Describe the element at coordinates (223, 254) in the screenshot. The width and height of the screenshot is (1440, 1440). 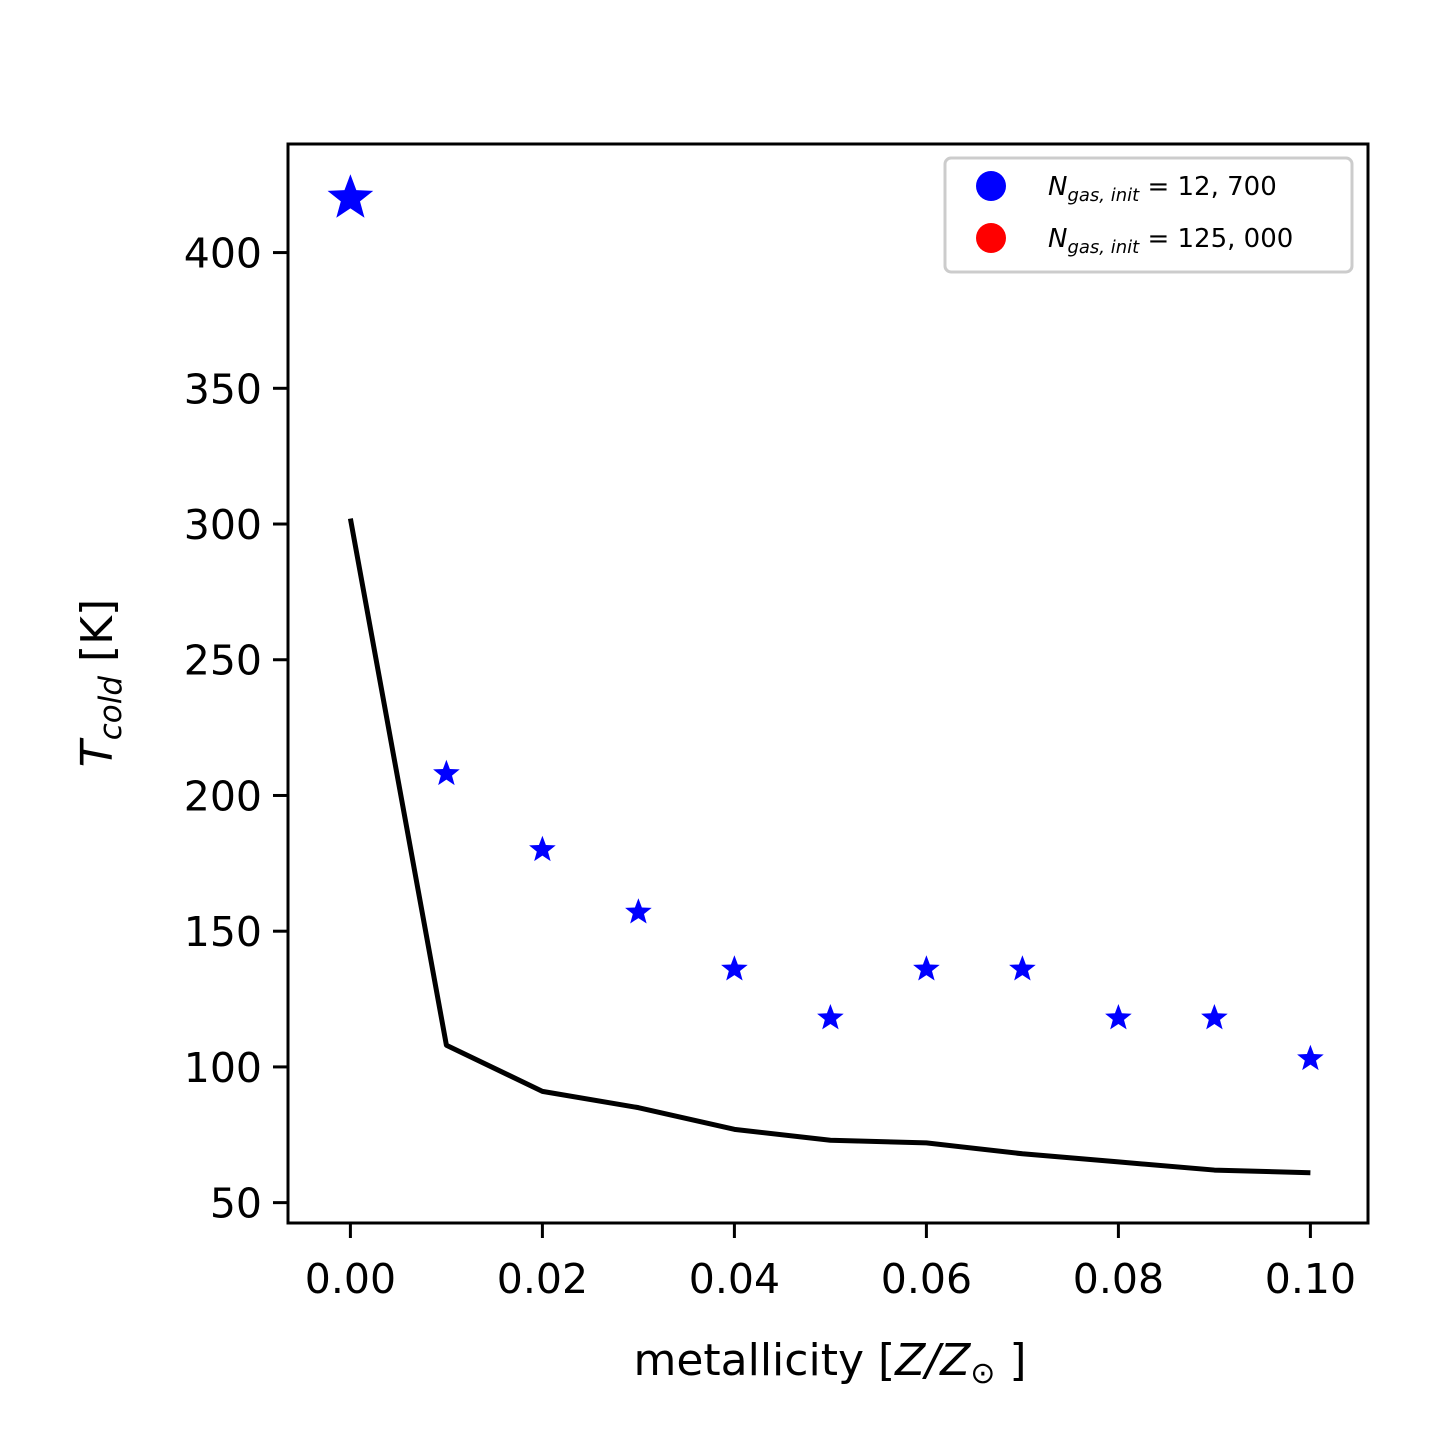
I see `y-tick-label: 400` at that location.